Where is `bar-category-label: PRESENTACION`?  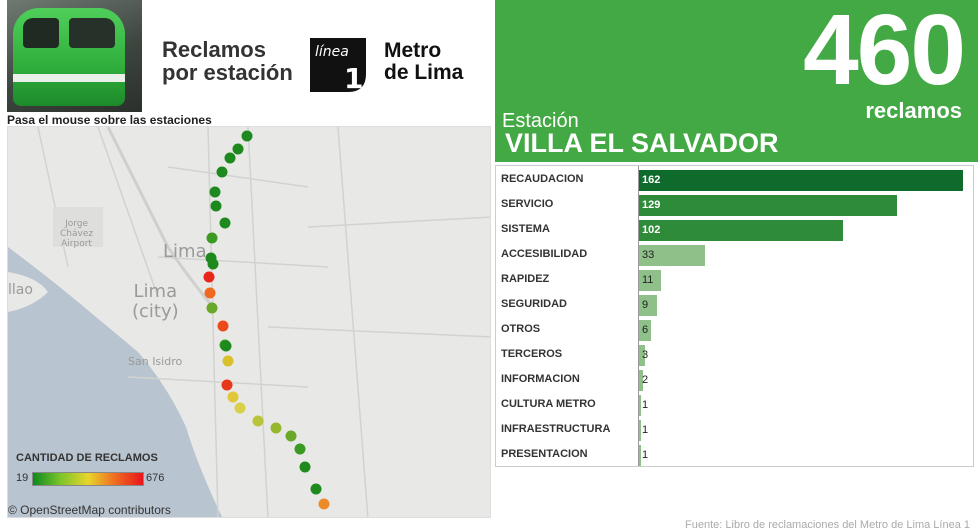
bar-category-label: PRESENTACION is located at coordinates (544, 454).